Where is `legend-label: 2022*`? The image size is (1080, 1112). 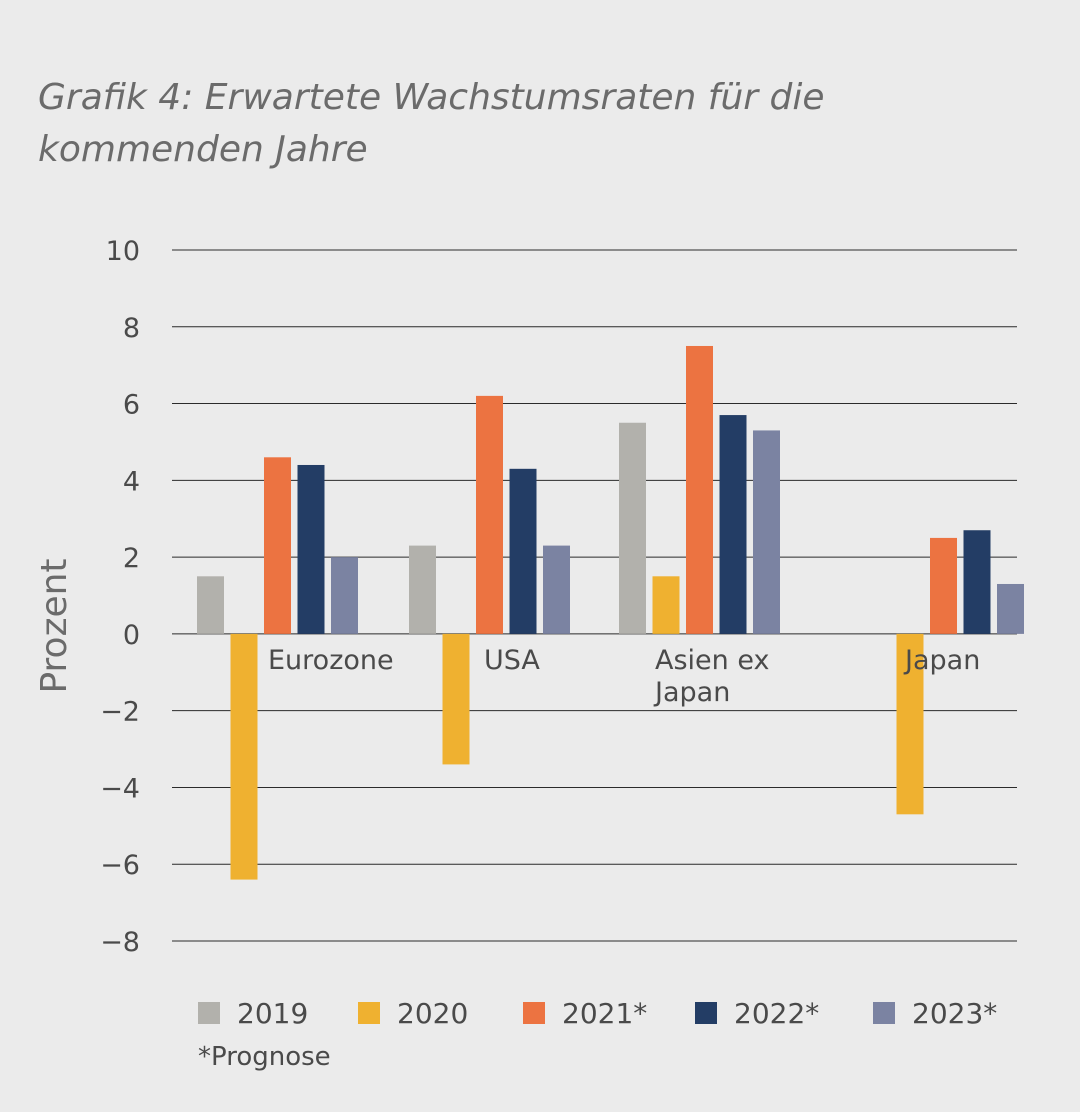
legend-label: 2022* is located at coordinates (777, 1013).